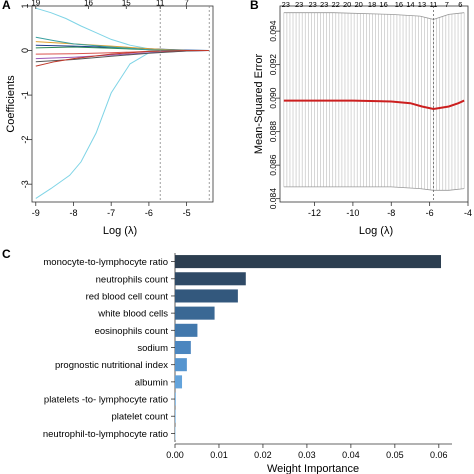  What do you see at coordinates (259, 104) in the screenshot?
I see `panel-b-ylabel: Mean-Squared Error` at bounding box center [259, 104].